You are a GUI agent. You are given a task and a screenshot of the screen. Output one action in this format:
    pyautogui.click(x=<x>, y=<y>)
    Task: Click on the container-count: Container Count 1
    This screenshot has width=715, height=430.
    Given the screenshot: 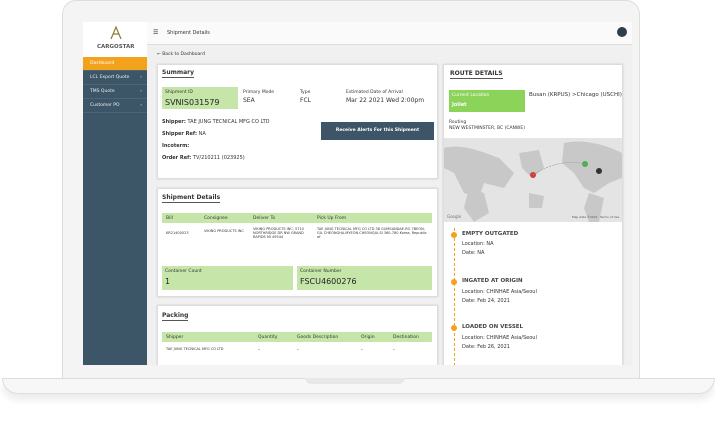 What is the action you would take?
    pyautogui.click(x=227, y=278)
    